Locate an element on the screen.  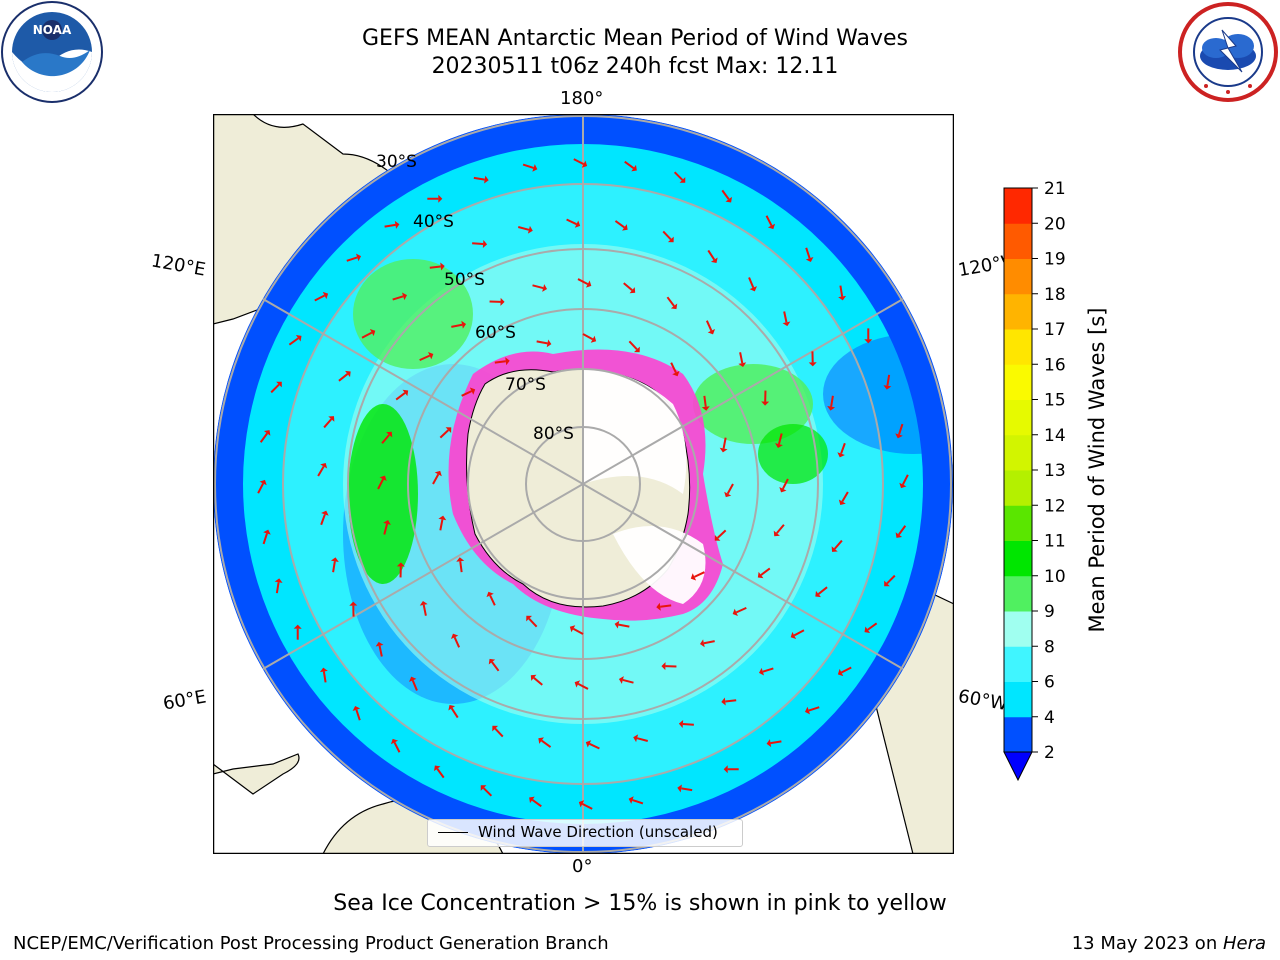
noaa-logo: NOAA is located at coordinates (52, 52).